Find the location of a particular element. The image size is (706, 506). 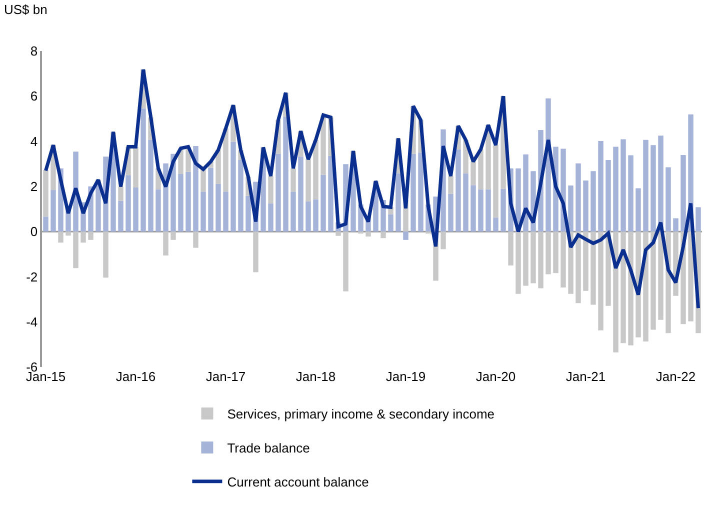

legend-label: Current account balance is located at coordinates (298, 482).